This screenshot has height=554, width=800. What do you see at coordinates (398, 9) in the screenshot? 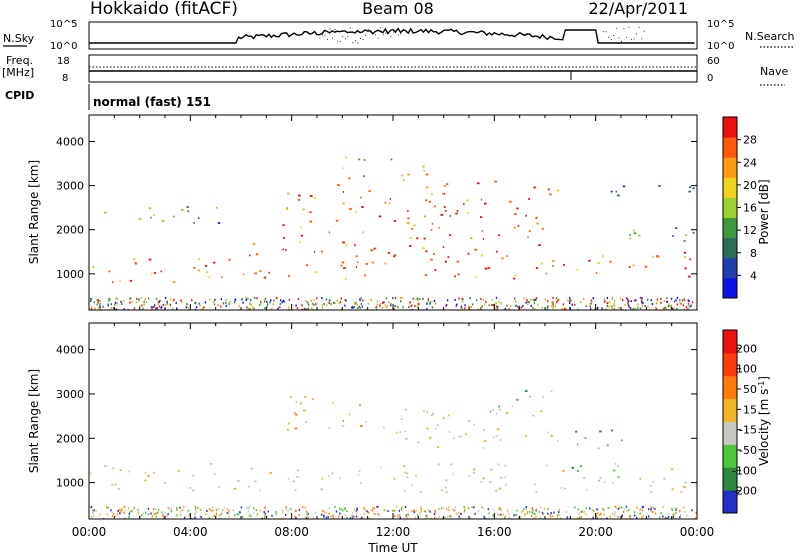
I see `beam-label: Beam 08` at bounding box center [398, 9].